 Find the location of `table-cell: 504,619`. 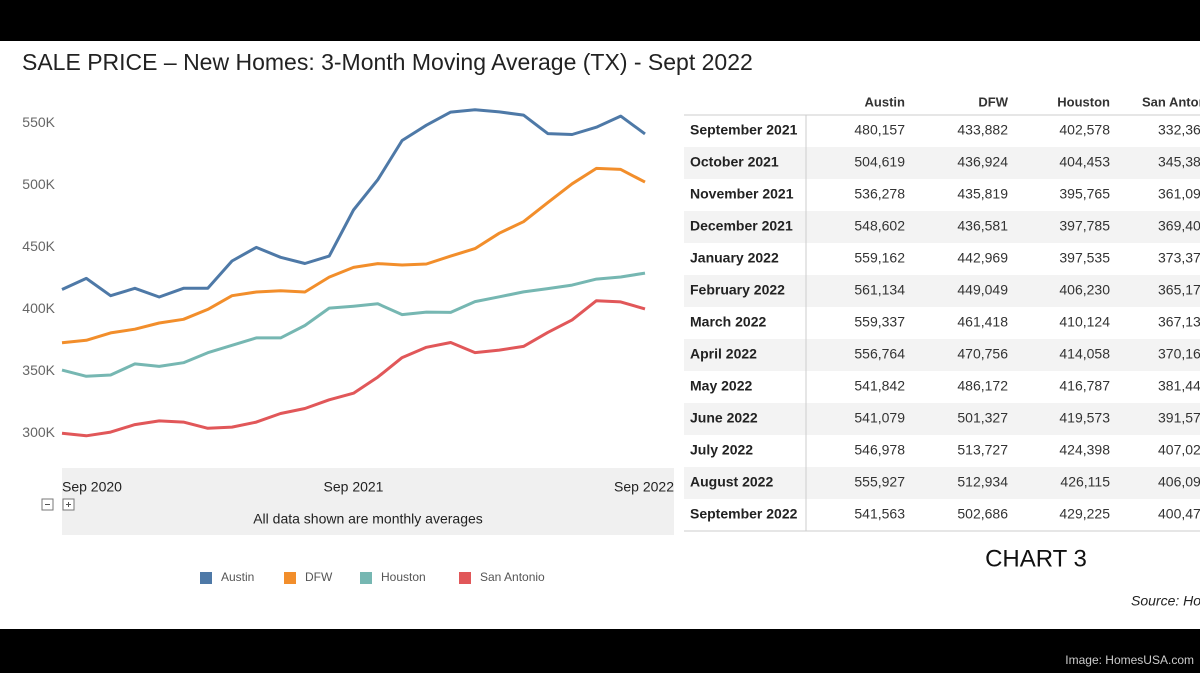

table-cell: 504,619 is located at coordinates (879, 162).